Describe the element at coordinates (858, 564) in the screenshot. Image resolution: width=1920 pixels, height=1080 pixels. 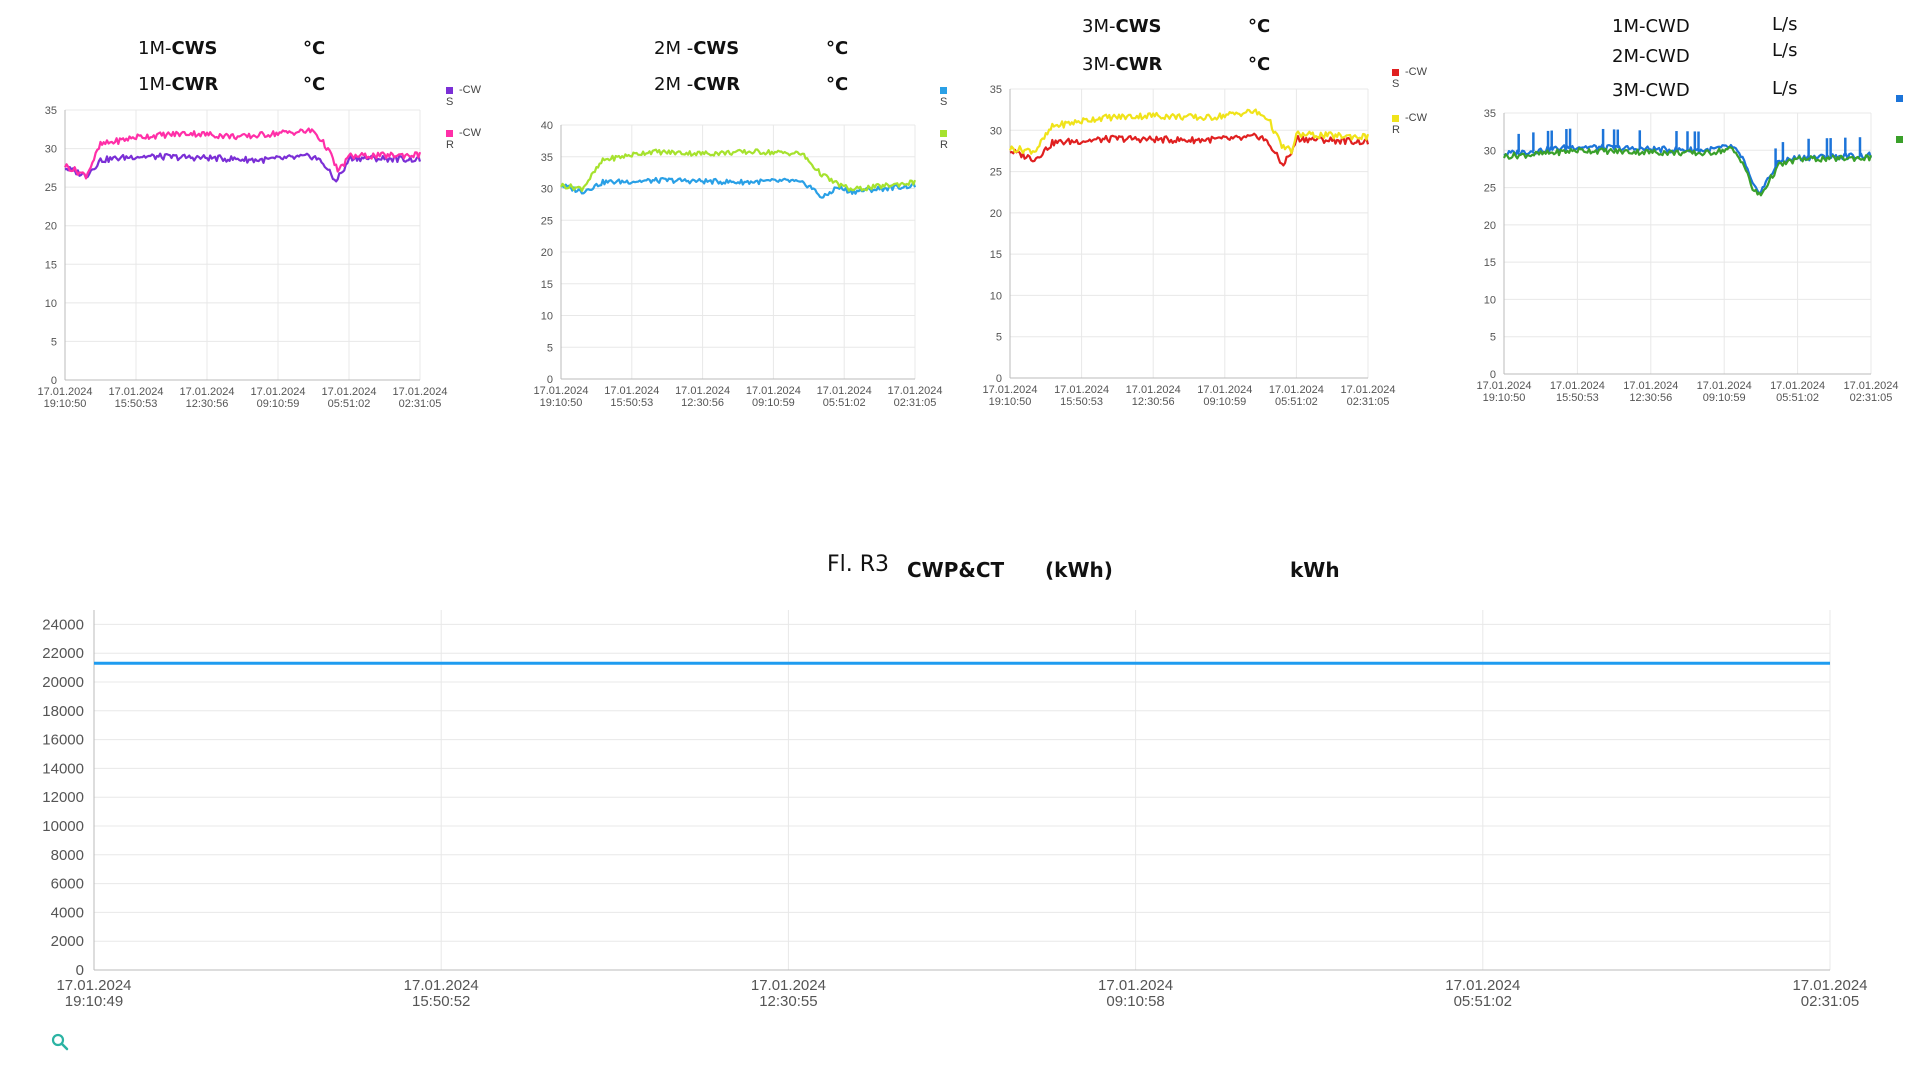
I see `bottom-title: Fl. R3` at that location.